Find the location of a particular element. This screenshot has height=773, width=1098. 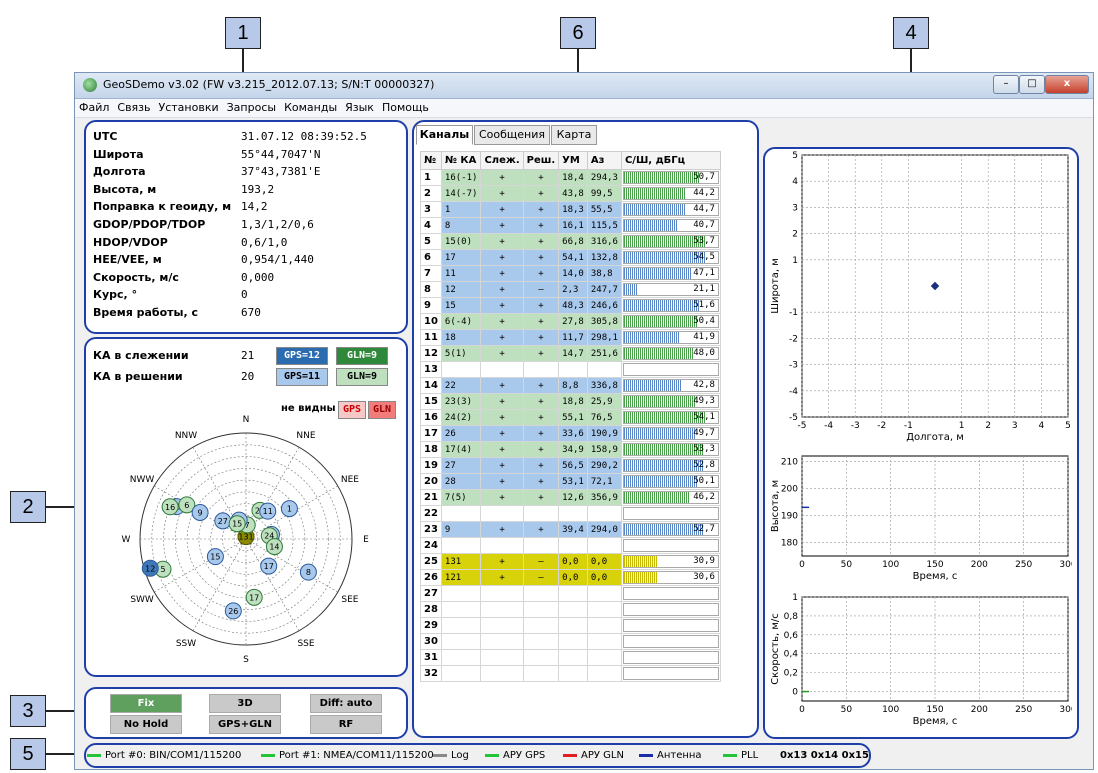

satellite-id: 24 is located at coordinates (269, 536).